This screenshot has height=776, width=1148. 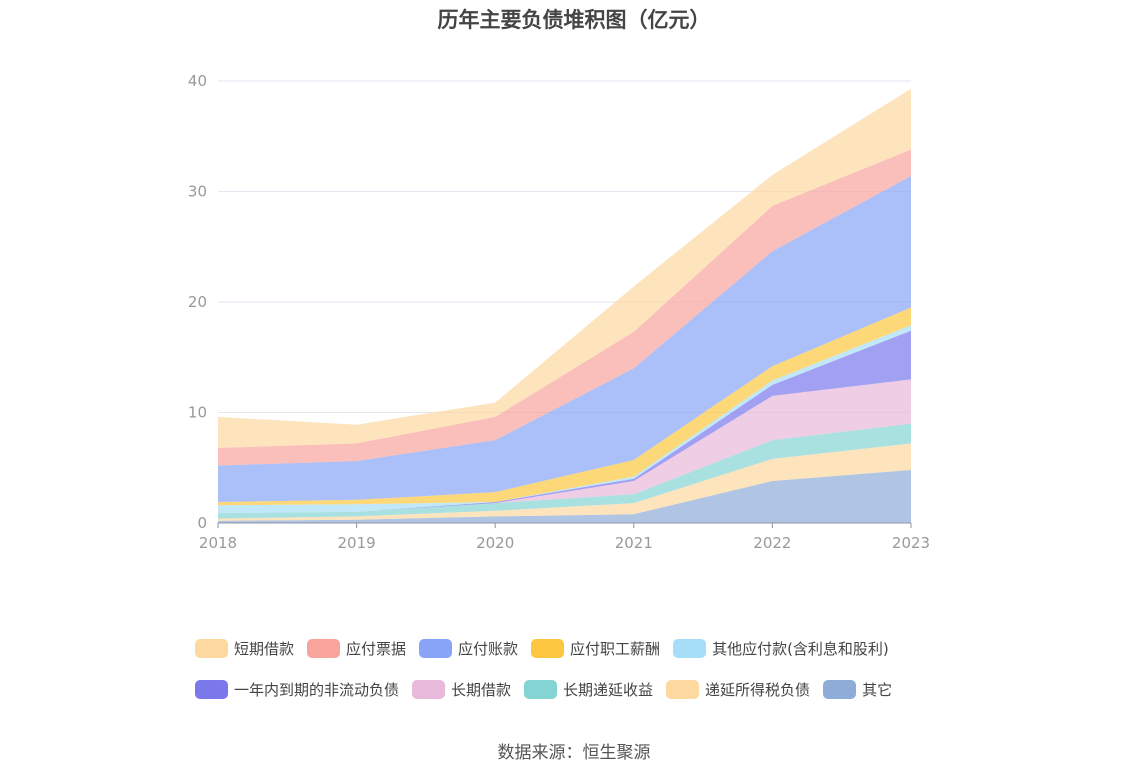 I want to click on legend-label: 短期借款, so click(x=264, y=648).